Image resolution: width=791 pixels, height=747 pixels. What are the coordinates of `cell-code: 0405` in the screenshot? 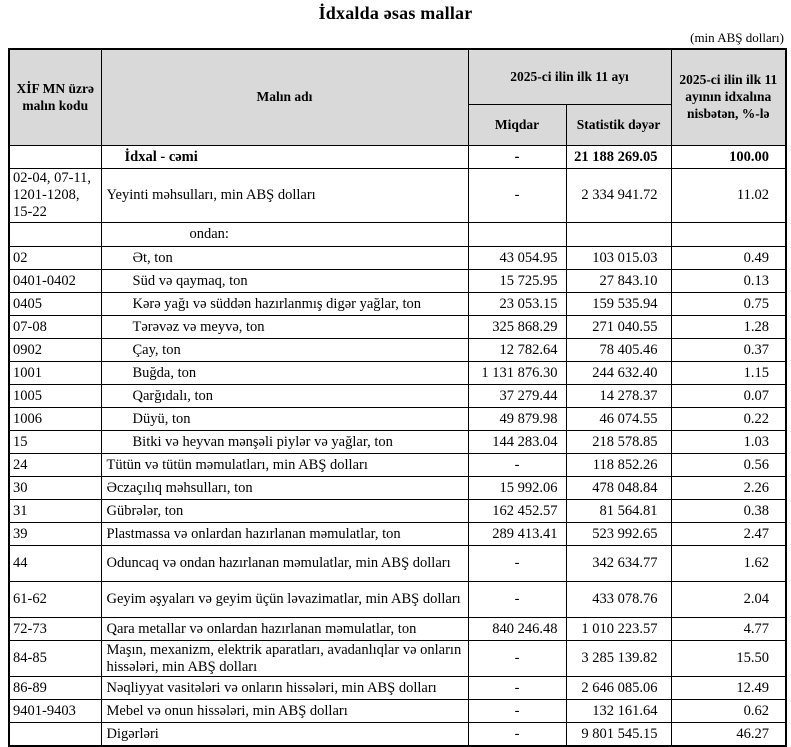 It's located at (55, 304).